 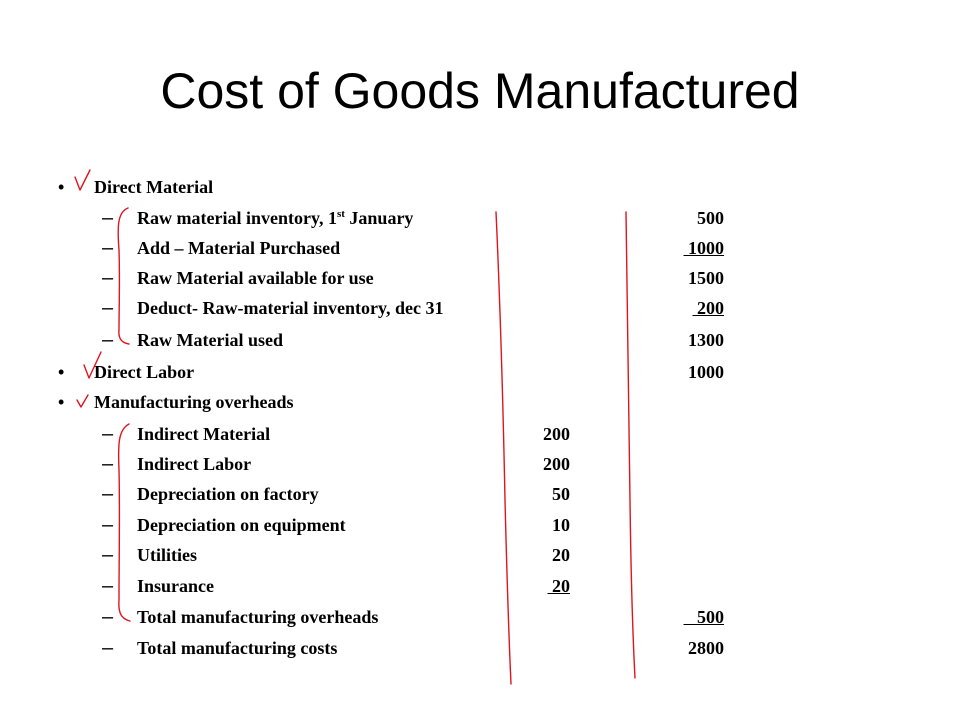 What do you see at coordinates (255, 278) in the screenshot?
I see `item-label: Raw Material available for use` at bounding box center [255, 278].